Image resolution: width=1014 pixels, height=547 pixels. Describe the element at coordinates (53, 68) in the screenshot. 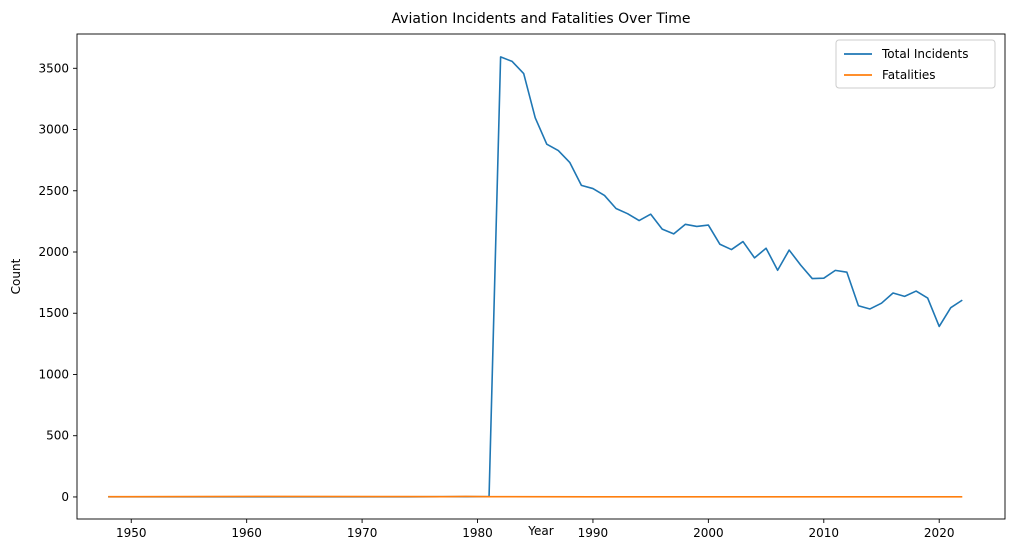

I see `y-tick-label: 3500` at that location.